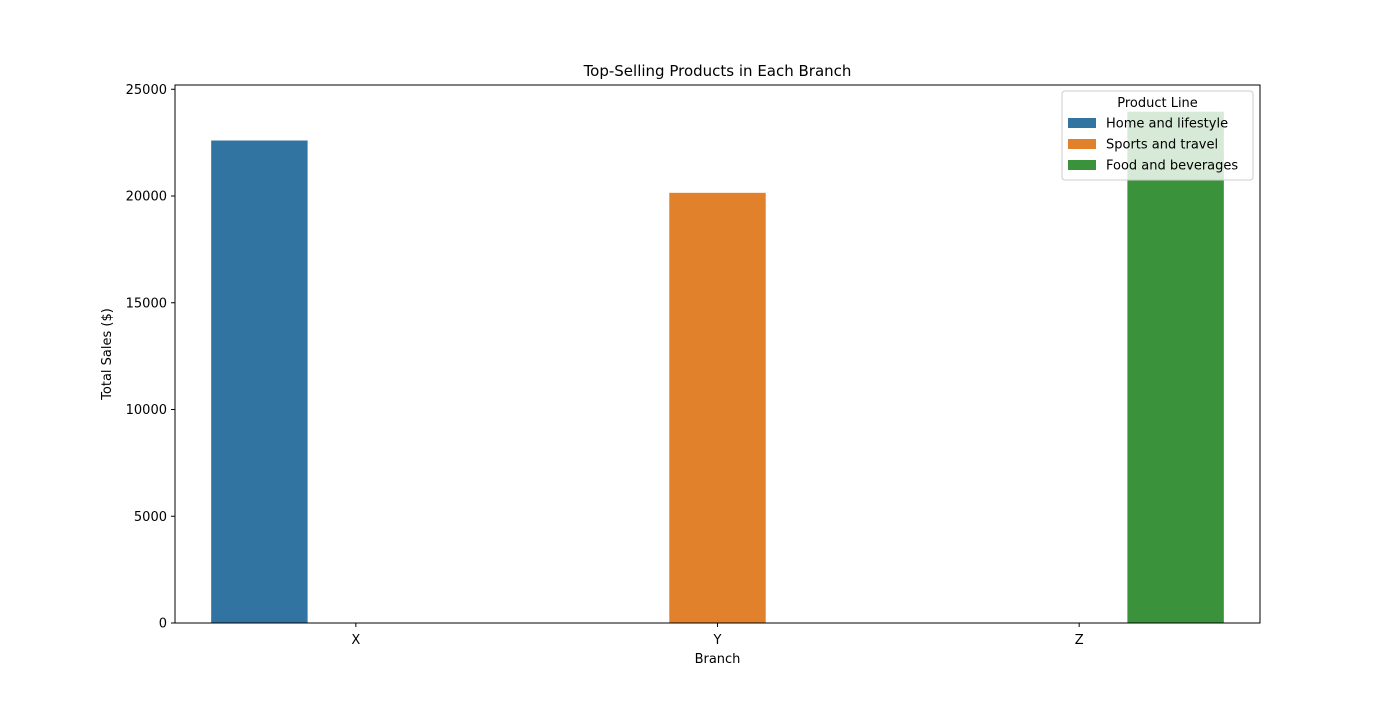 The width and height of the screenshot is (1400, 704). Describe the element at coordinates (1172, 166) in the screenshot. I see `legend-label: Food and beverages` at that location.